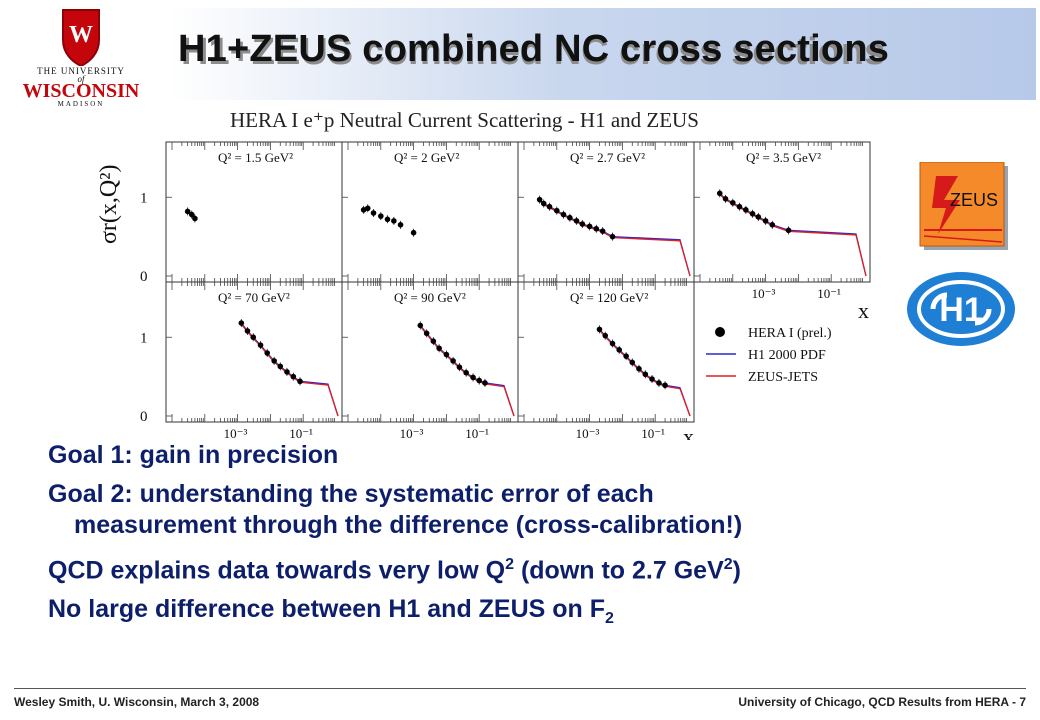 The height and width of the screenshot is (720, 1040). I want to click on title-band, so click(603, 54).